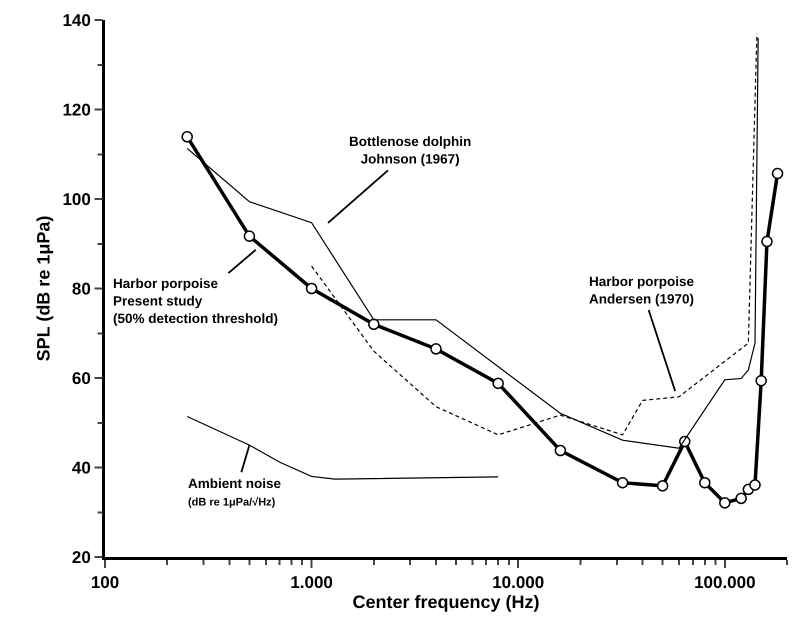 The height and width of the screenshot is (628, 805). What do you see at coordinates (725, 582) in the screenshot?
I see `x-tick-label: 100.000` at bounding box center [725, 582].